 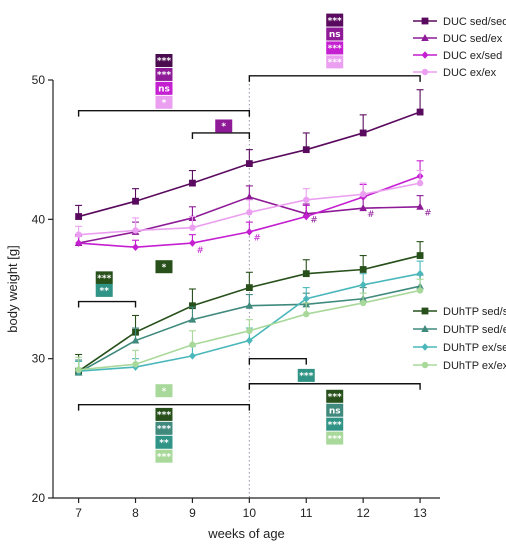 I want to click on legend-item: DUC sed/sed, so click(x=459, y=22).